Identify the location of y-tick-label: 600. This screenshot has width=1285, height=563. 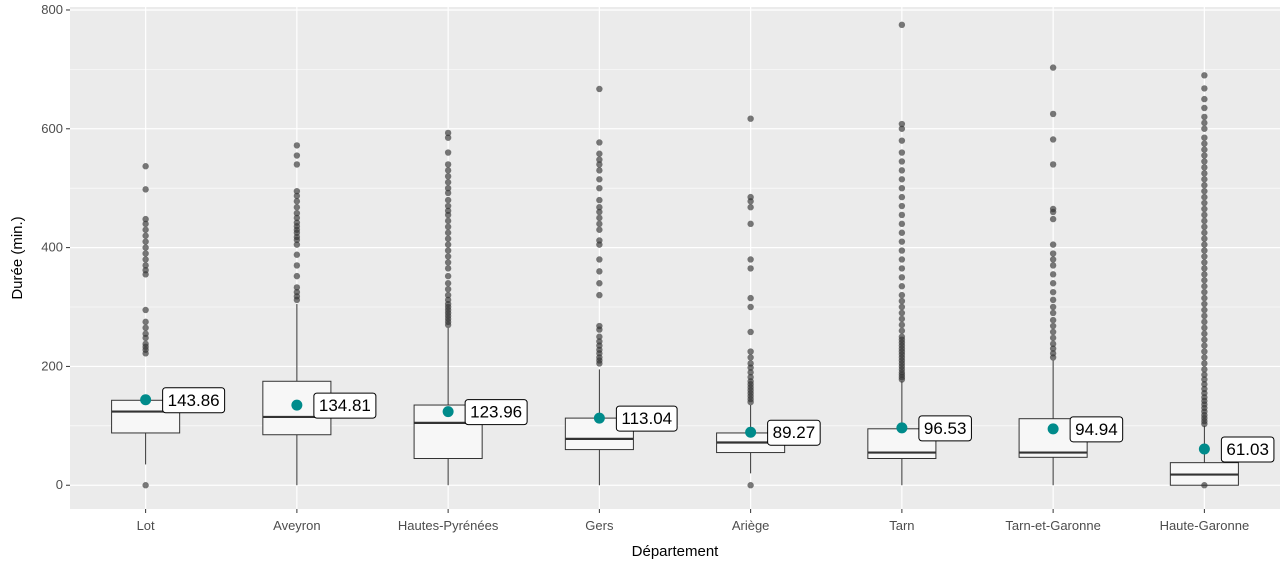
(52, 128).